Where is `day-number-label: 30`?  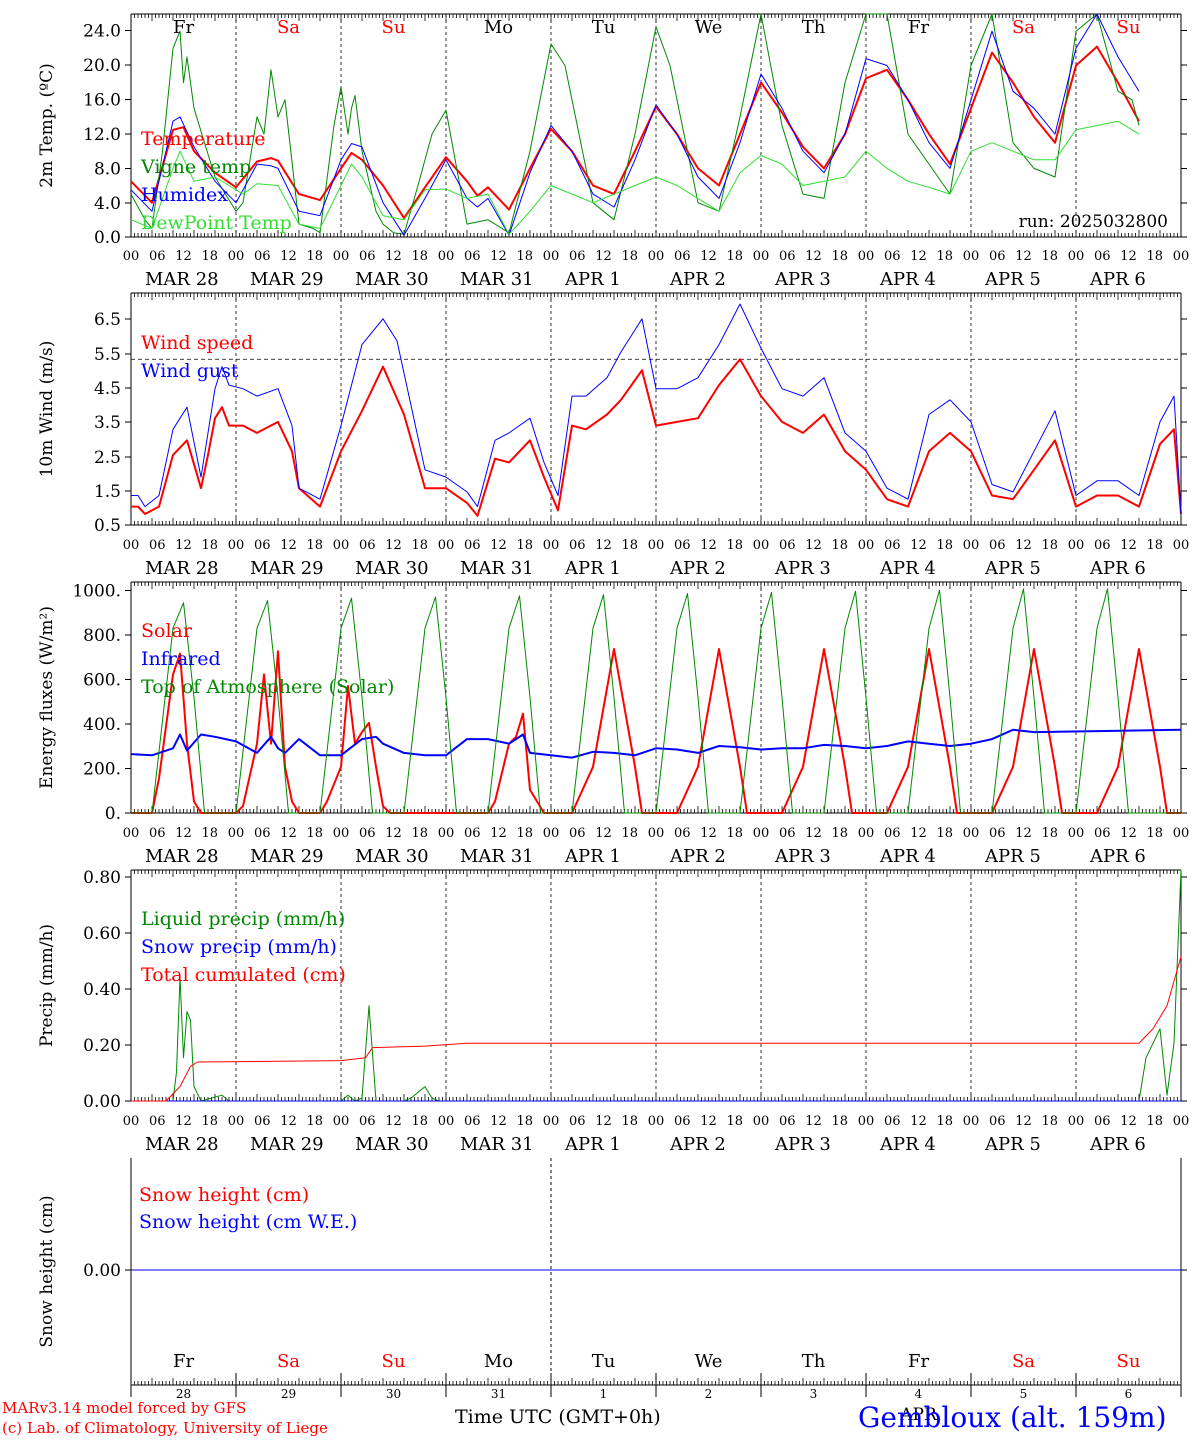 day-number-label: 30 is located at coordinates (393, 1394).